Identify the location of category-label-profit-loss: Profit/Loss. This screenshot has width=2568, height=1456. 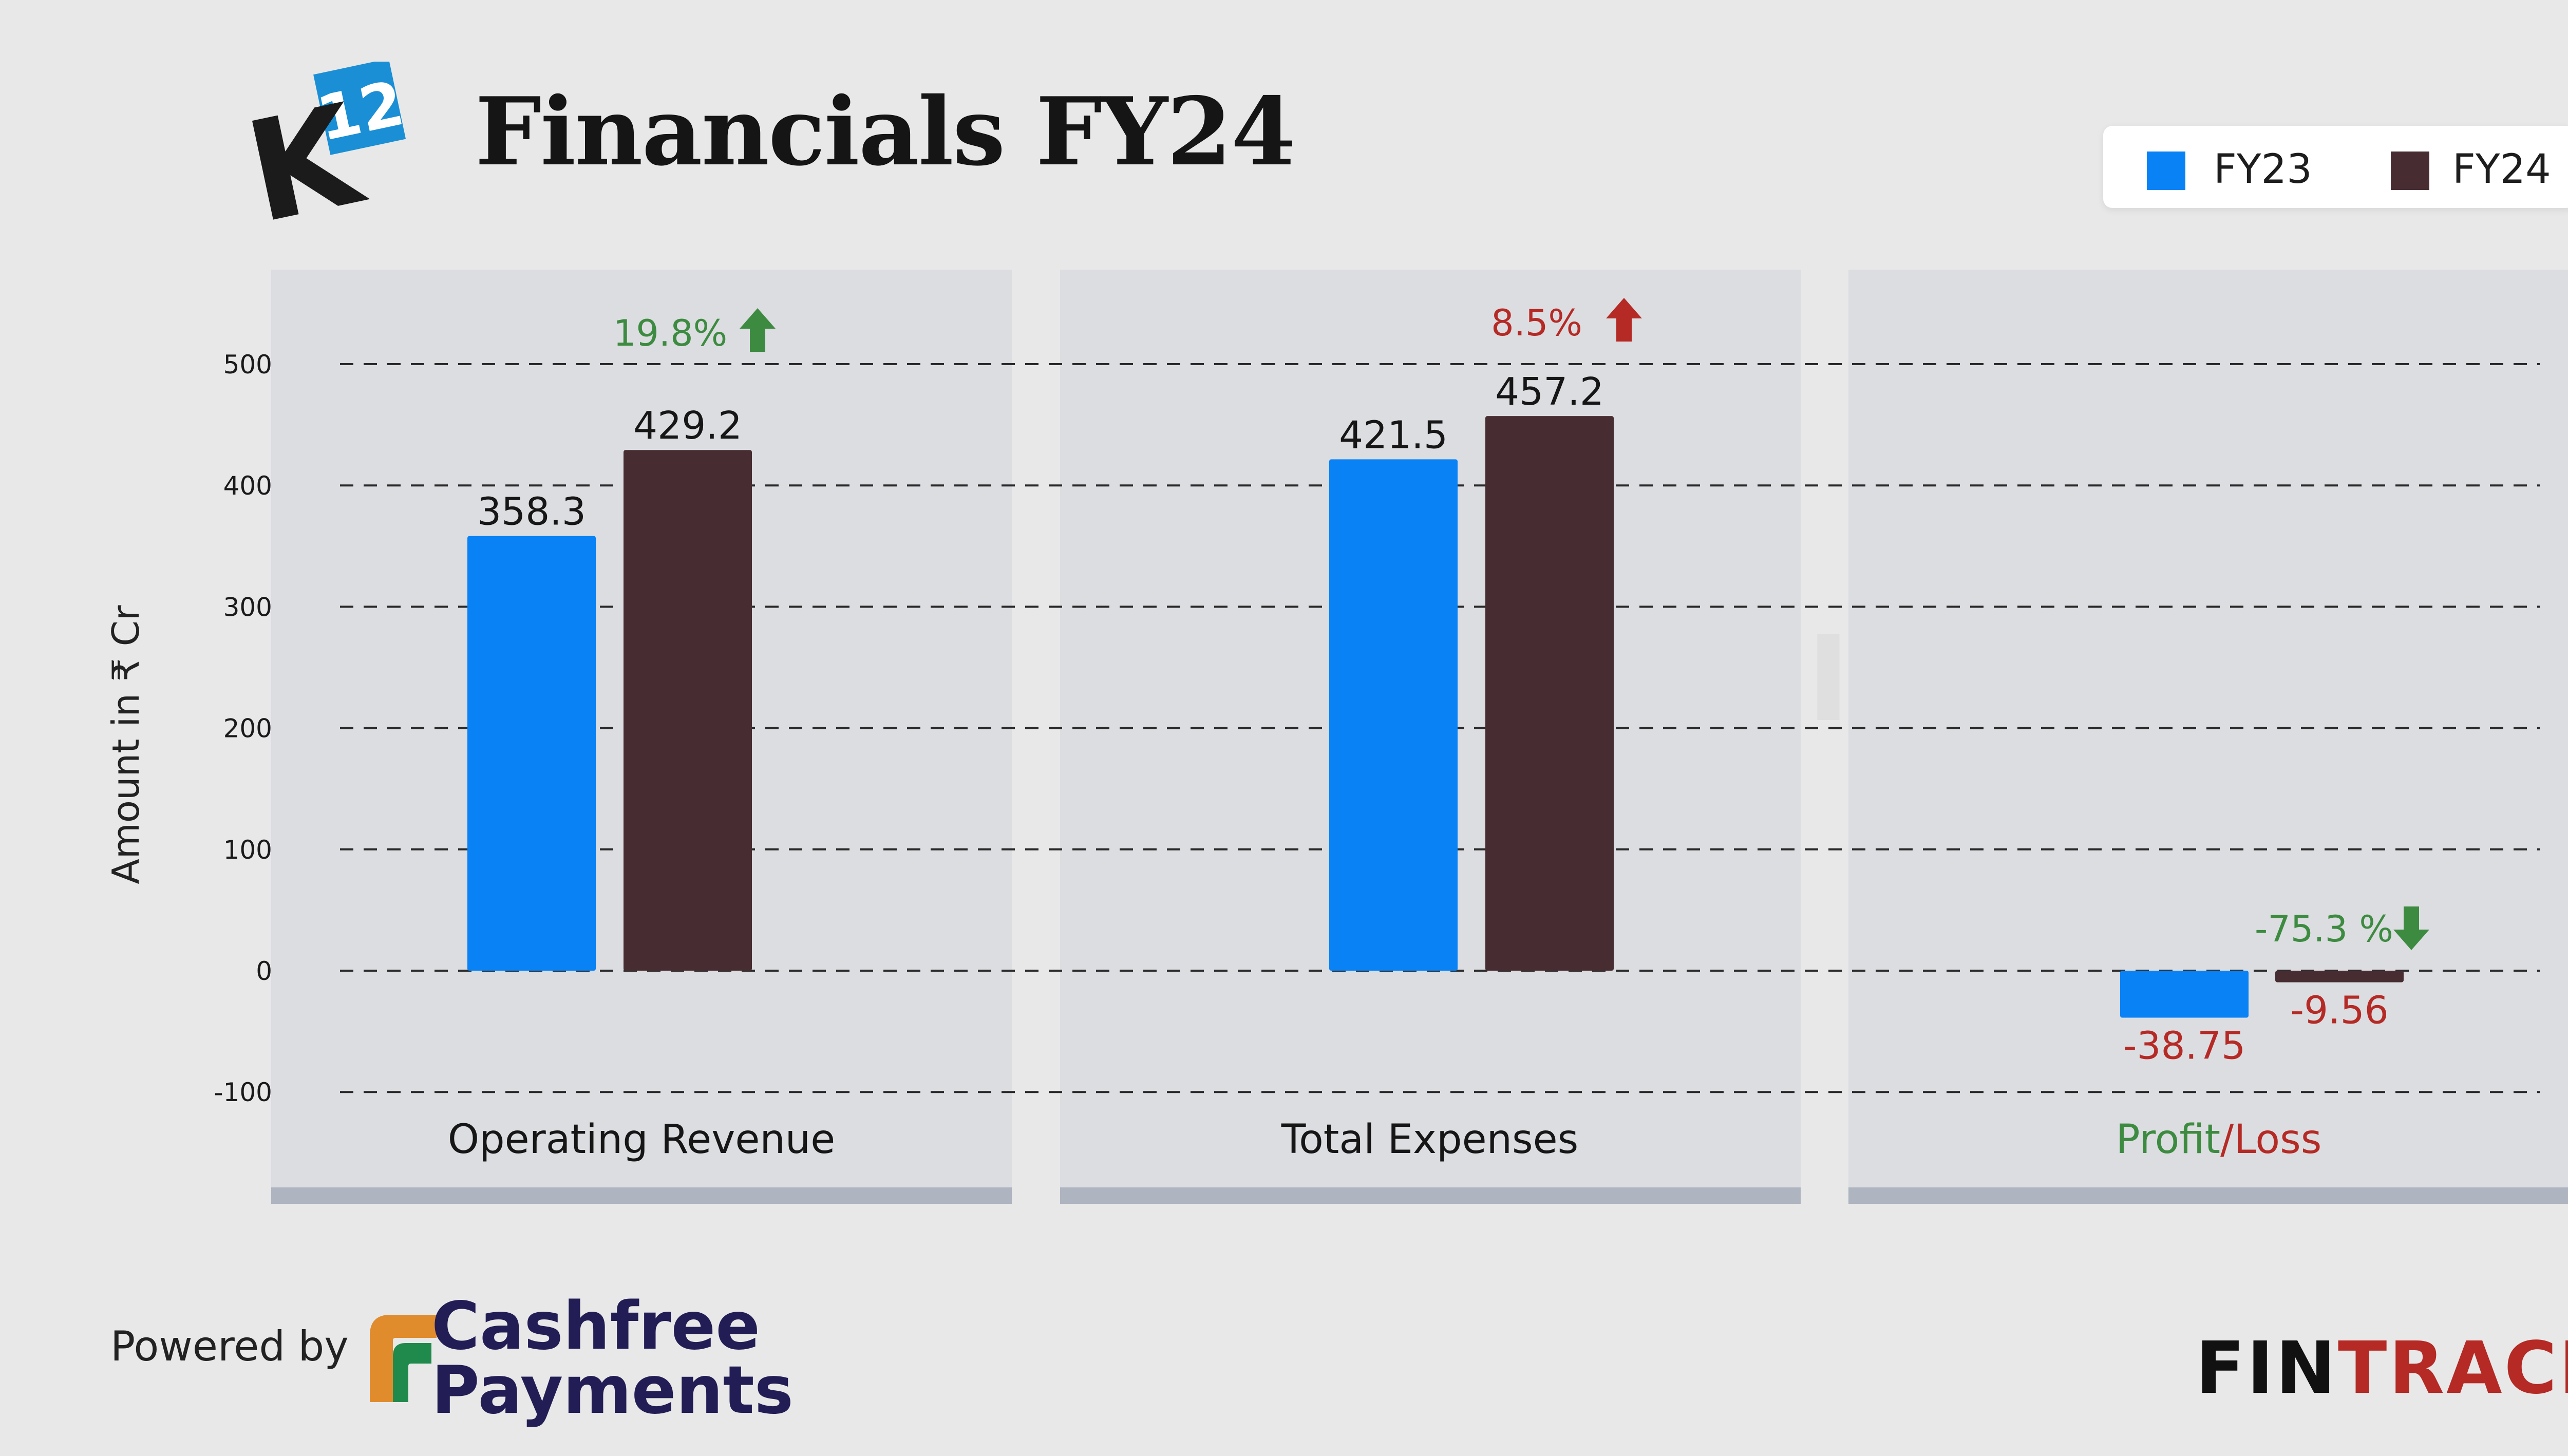
(2219, 1140).